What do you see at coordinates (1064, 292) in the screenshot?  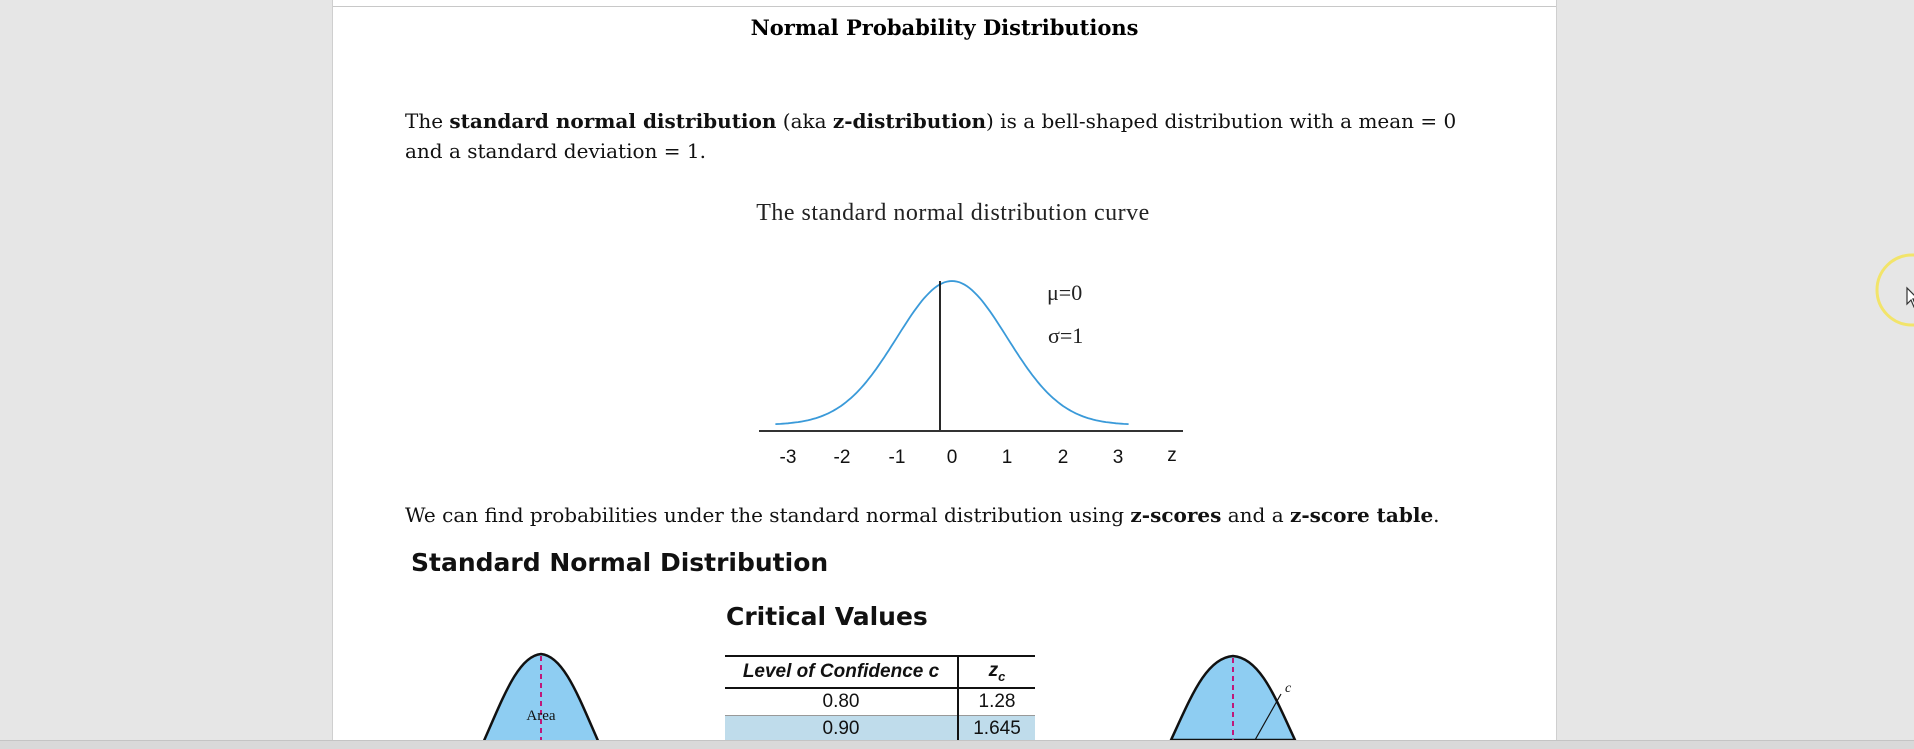 I see `mu-label: μ=0` at bounding box center [1064, 292].